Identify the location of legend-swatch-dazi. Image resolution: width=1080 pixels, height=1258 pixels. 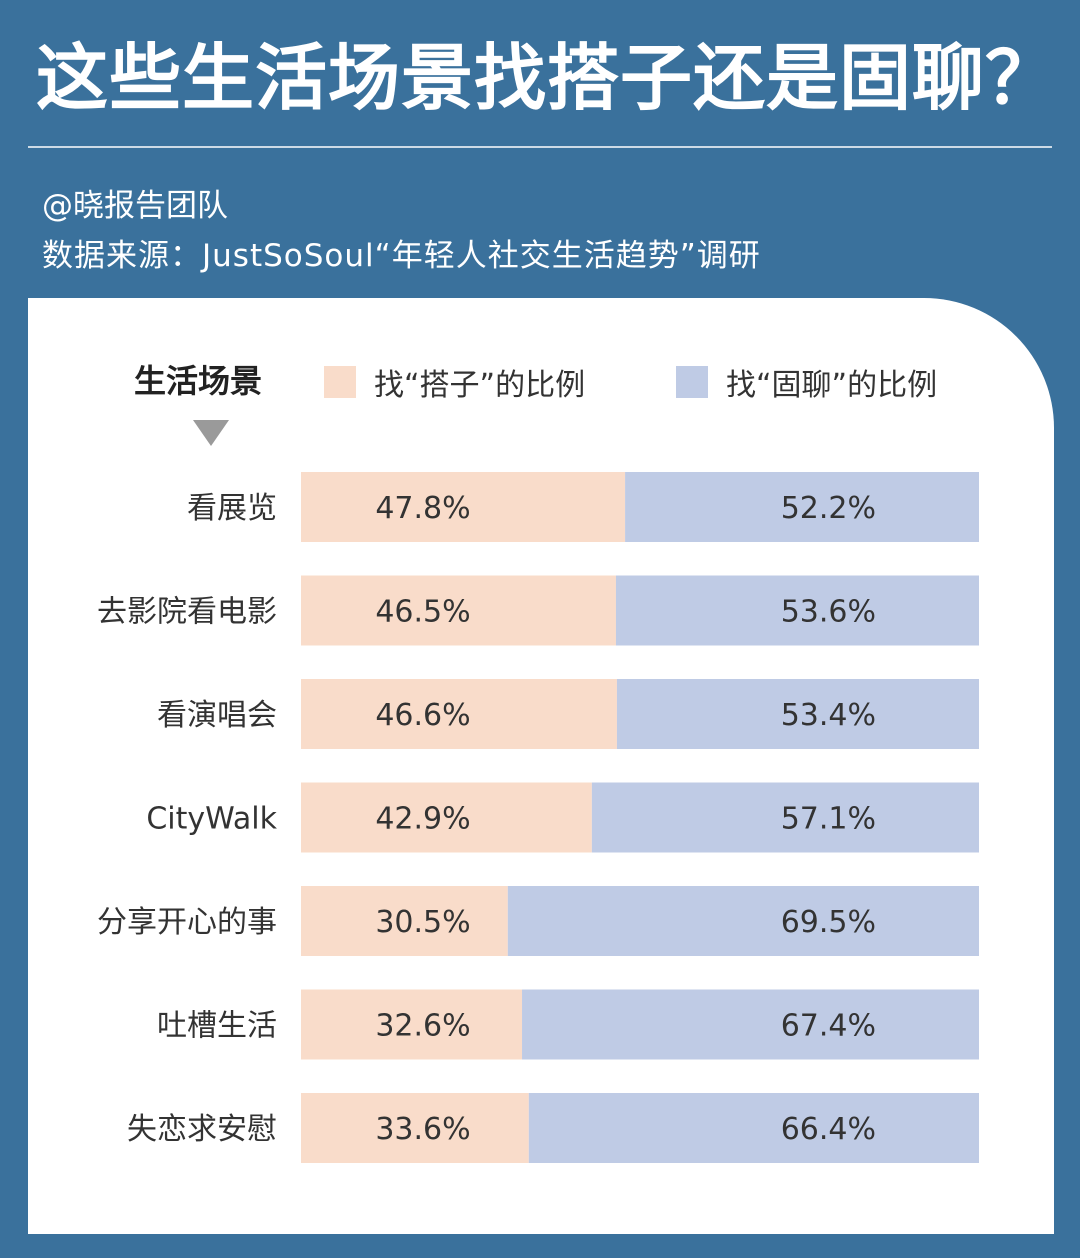
(340, 382).